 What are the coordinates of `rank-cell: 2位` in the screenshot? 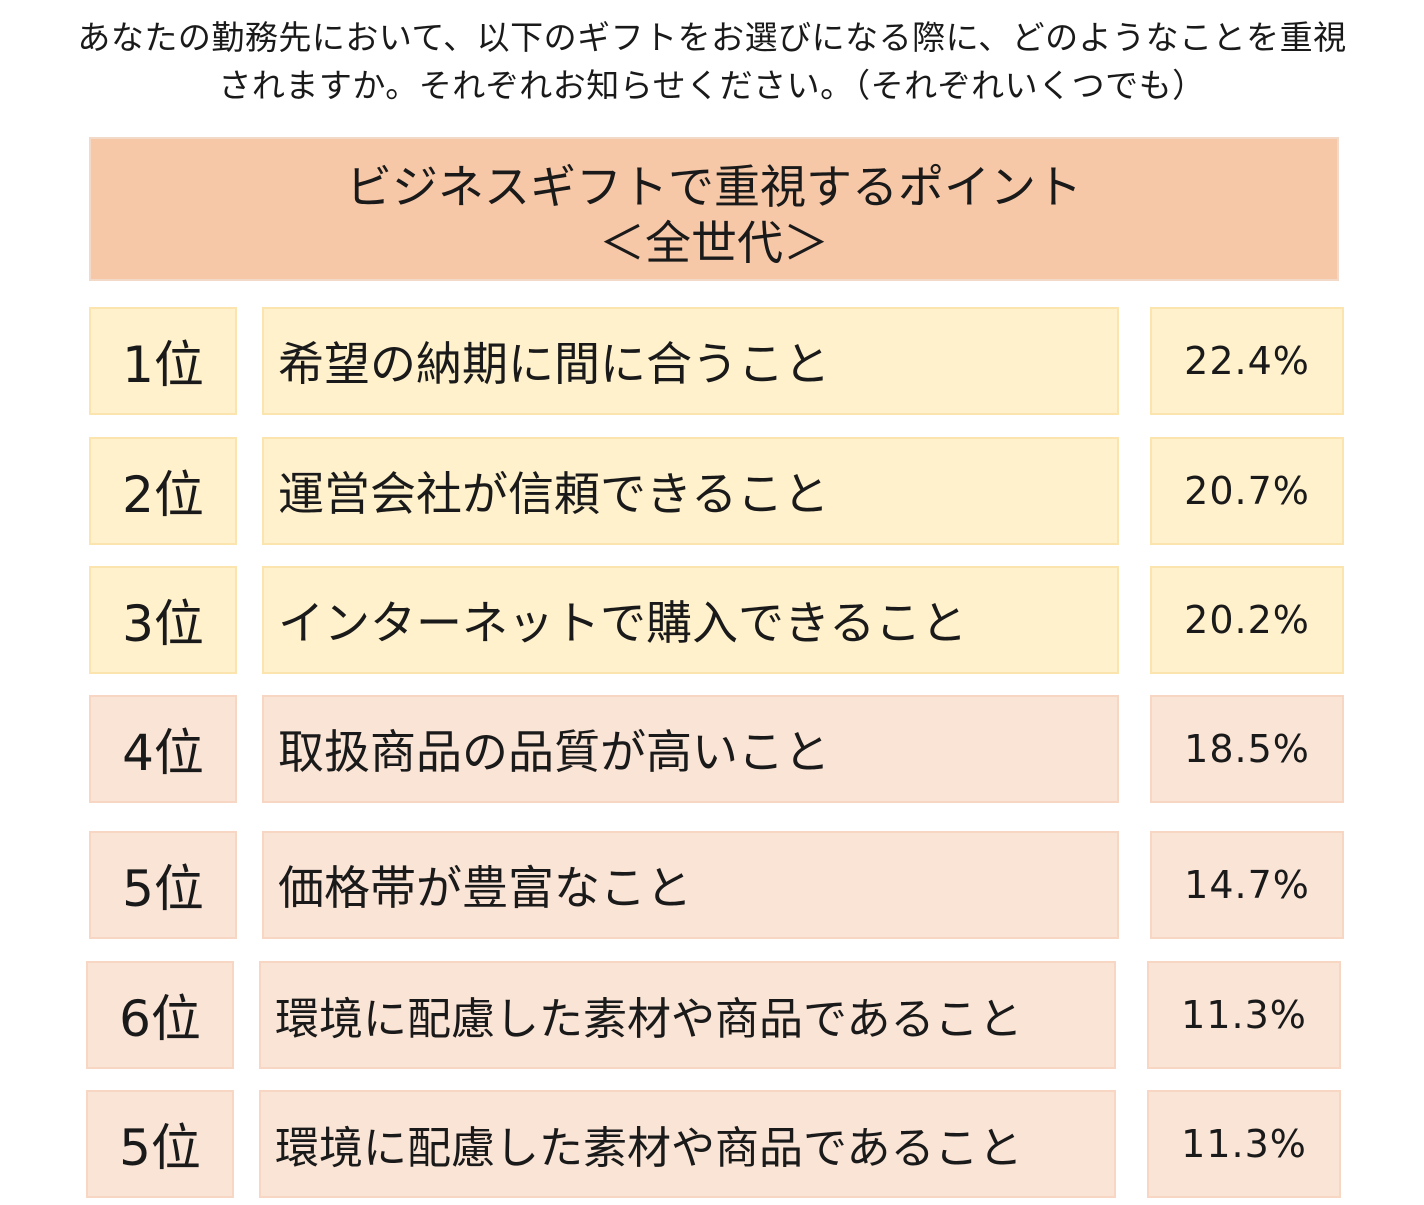 It's located at (163, 491).